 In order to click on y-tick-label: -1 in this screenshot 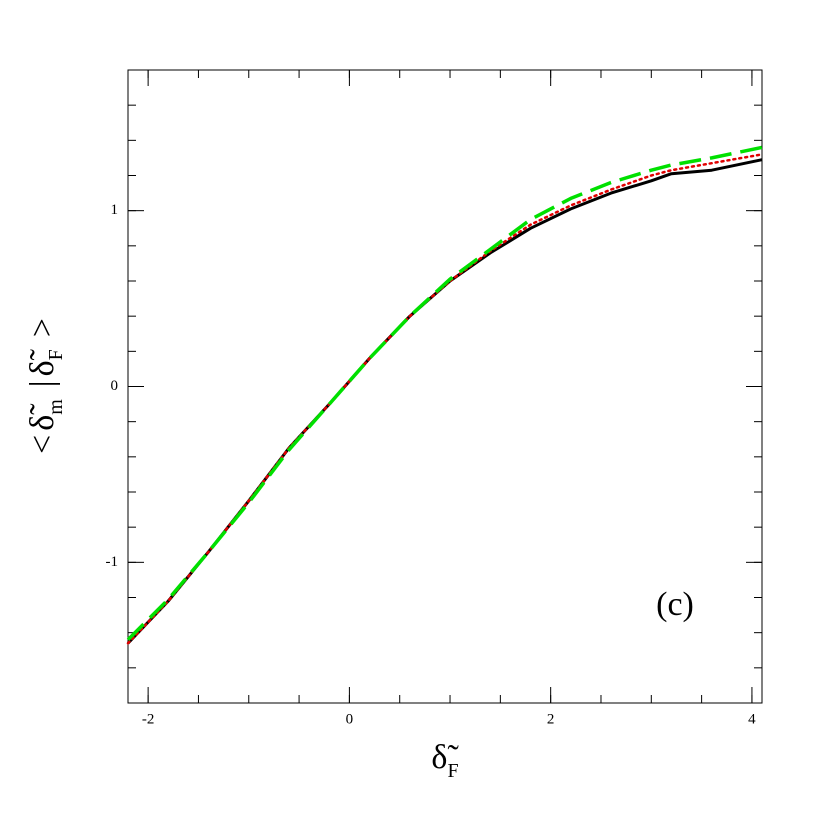, I will do `click(112, 562)`.